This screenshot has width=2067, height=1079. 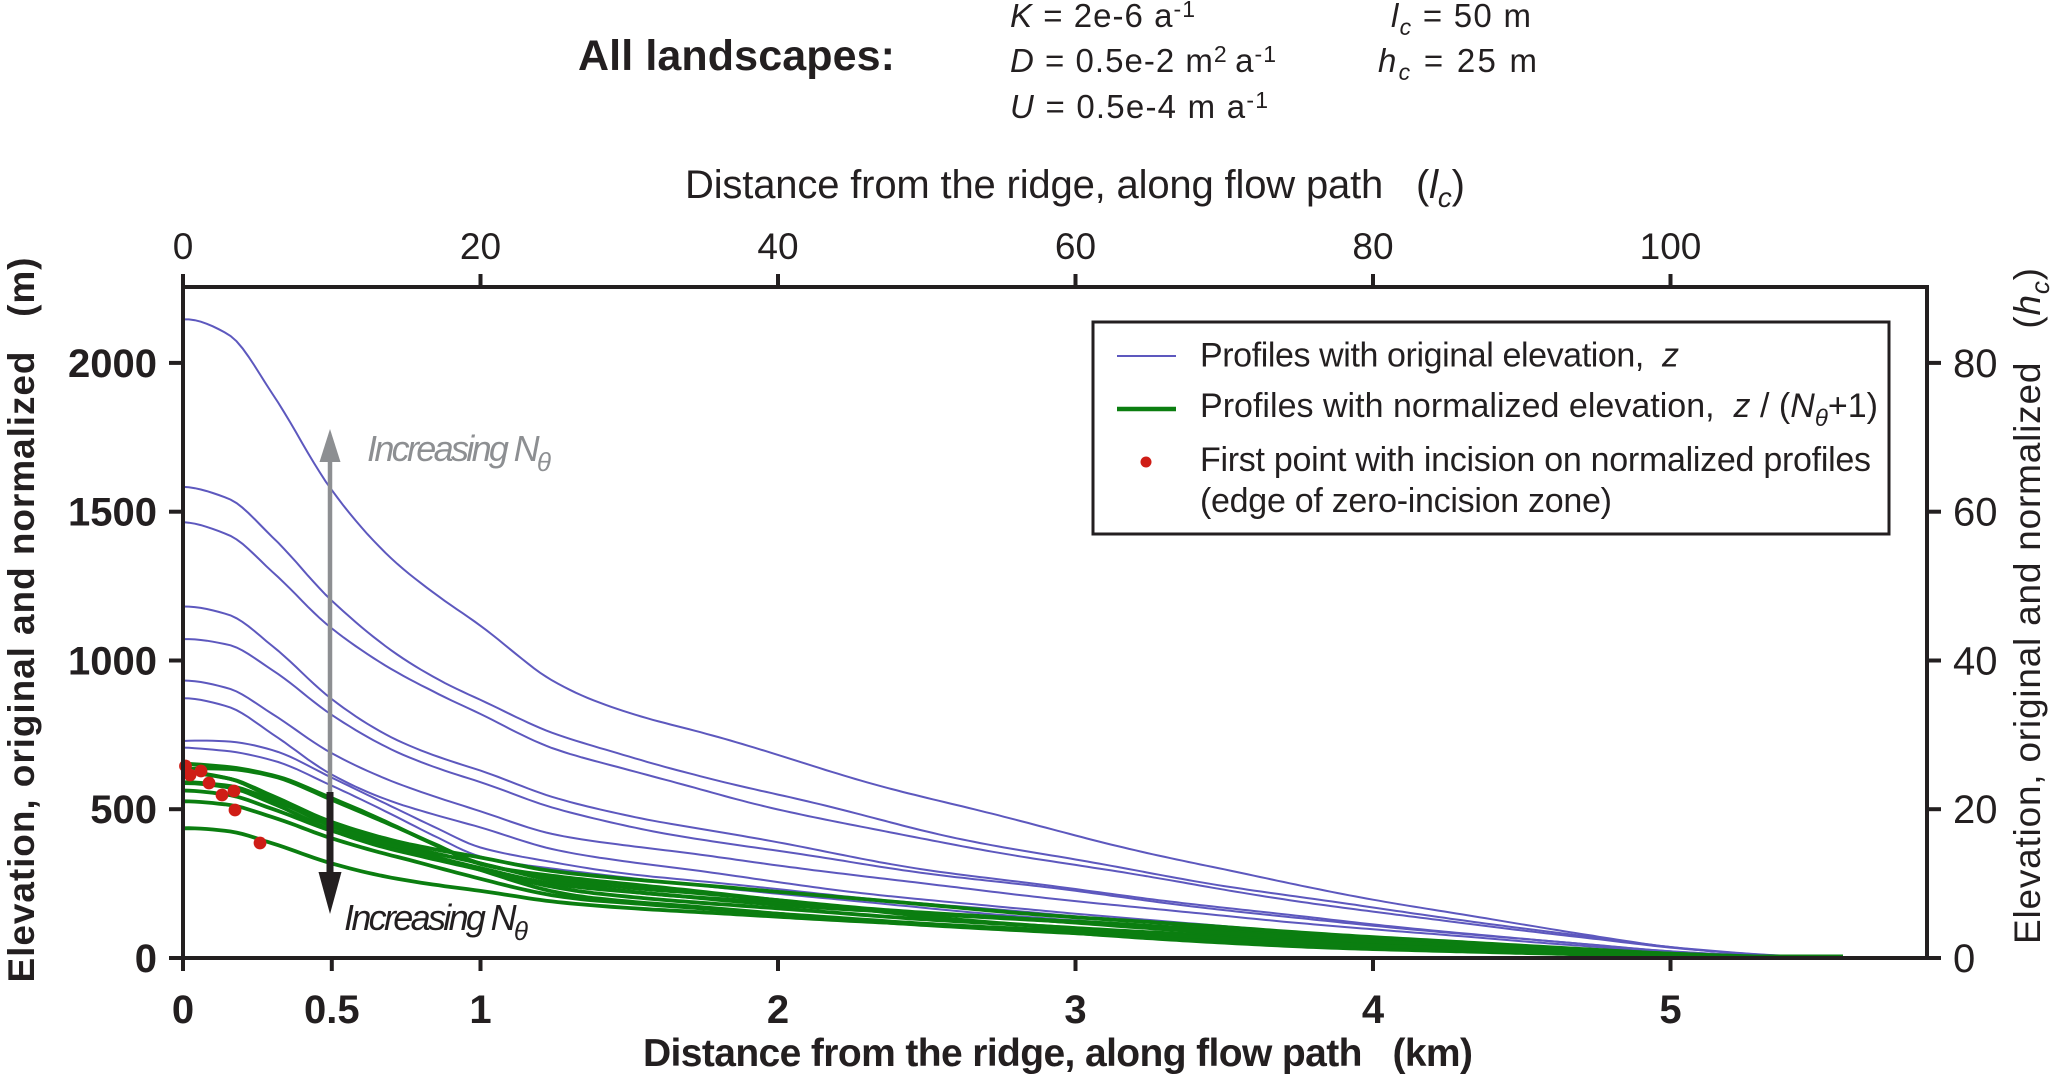 What do you see at coordinates (123, 810) in the screenshot?
I see `svg-text: 500` at bounding box center [123, 810].